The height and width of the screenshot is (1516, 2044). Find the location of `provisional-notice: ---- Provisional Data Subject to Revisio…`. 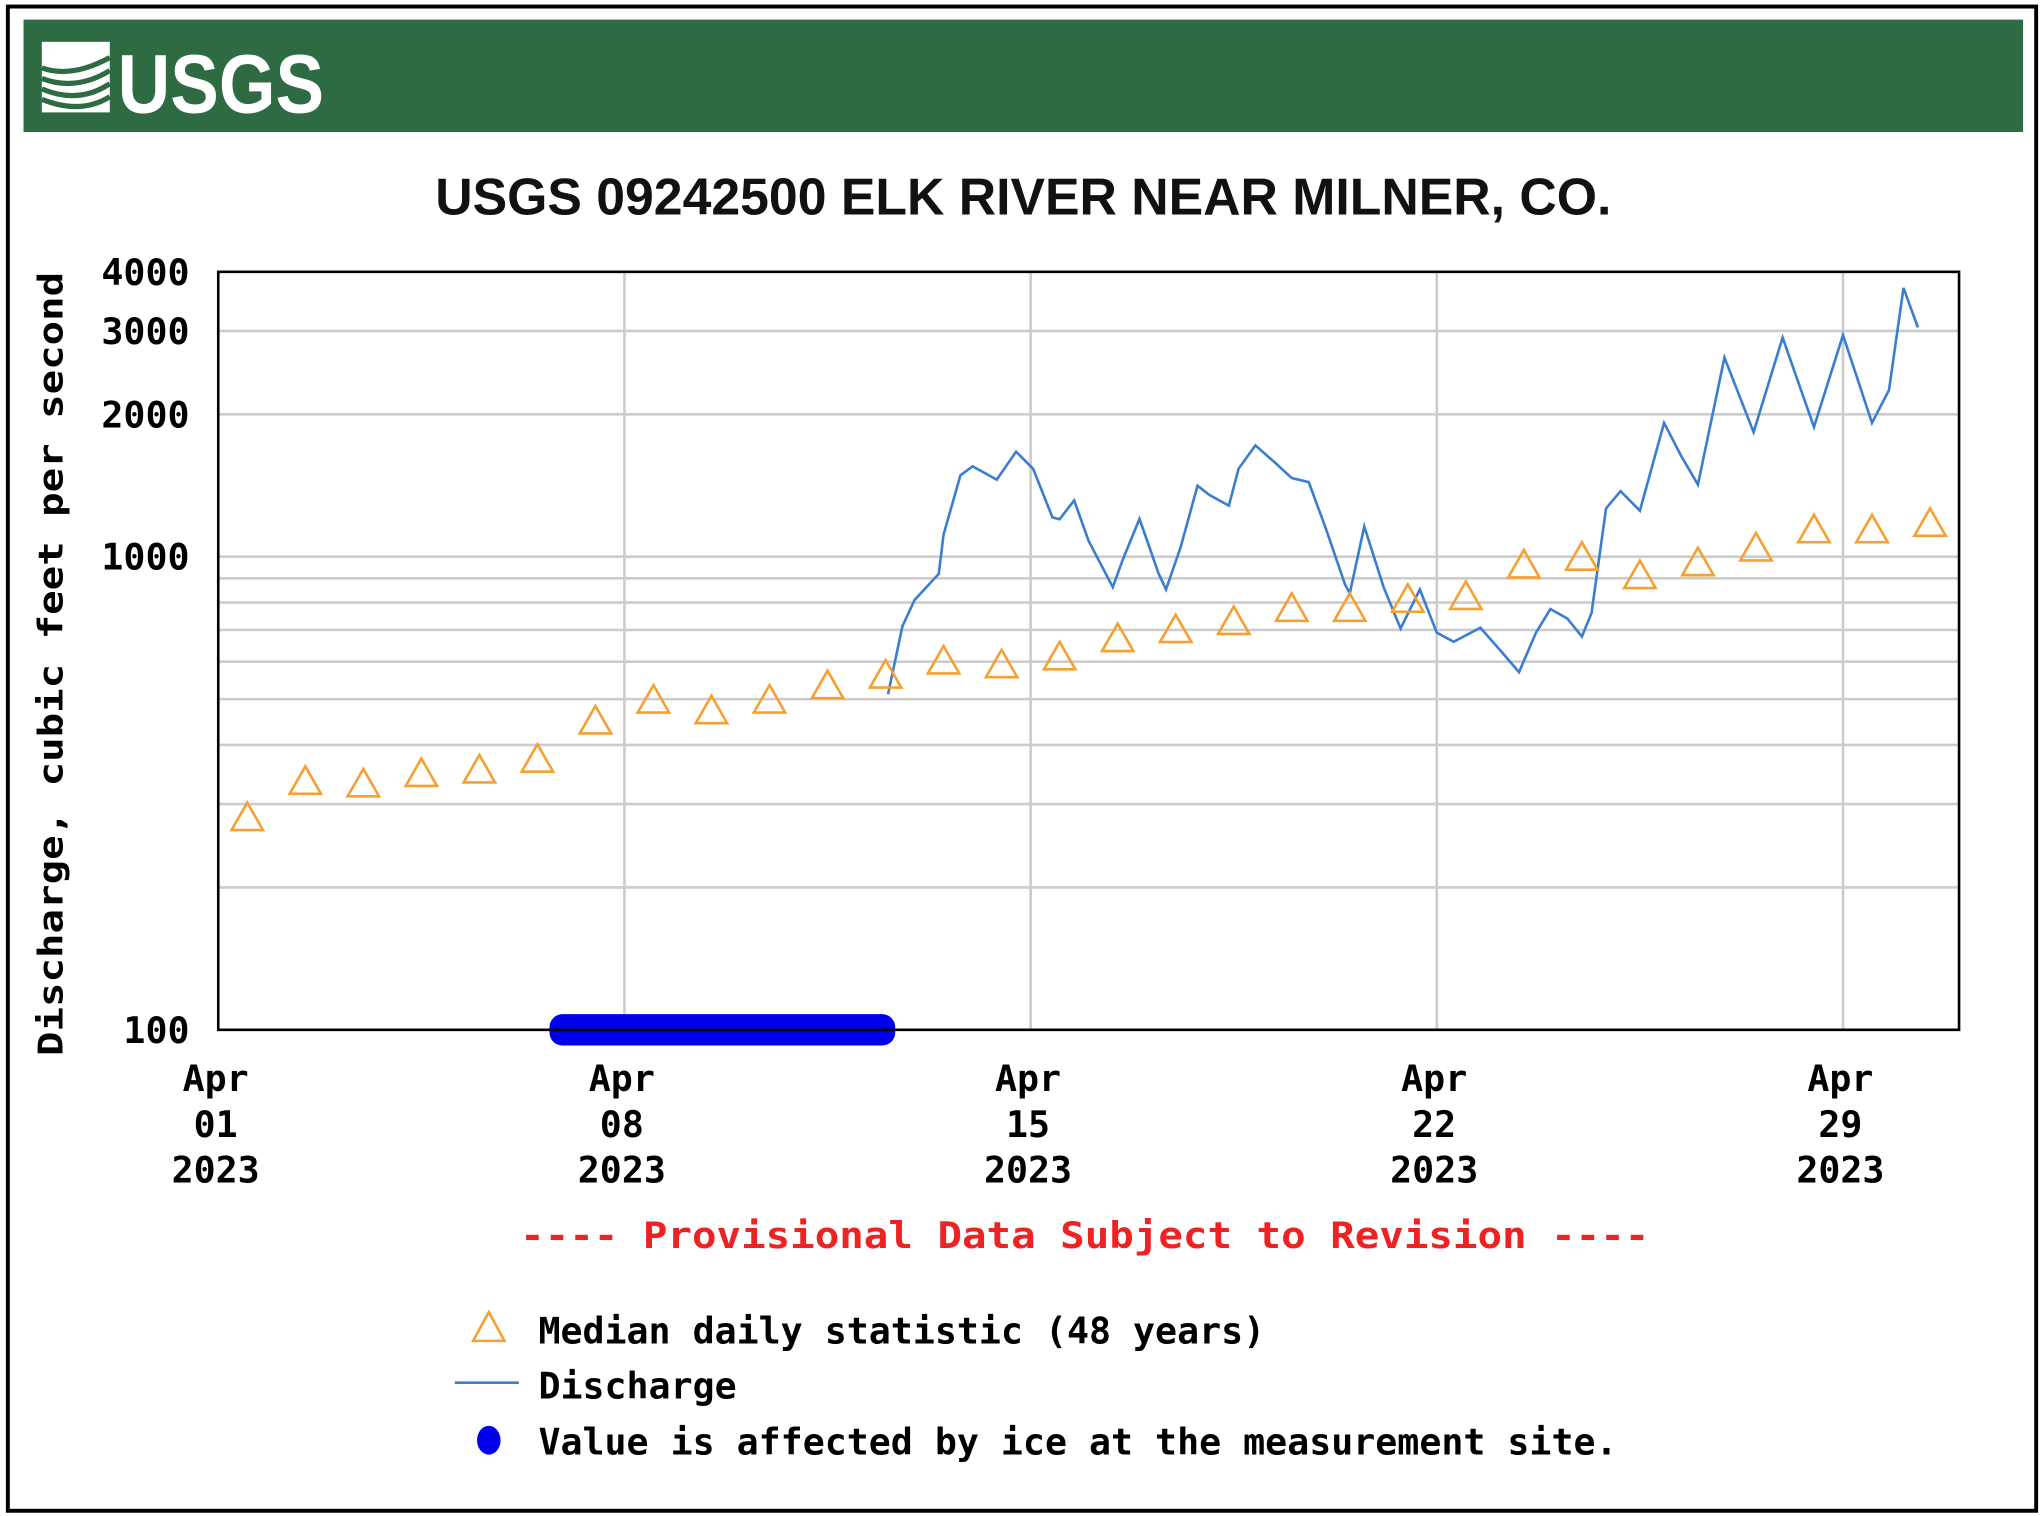

provisional-notice: ---- Provisional Data Subject to Revisio… is located at coordinates (1084, 1235).